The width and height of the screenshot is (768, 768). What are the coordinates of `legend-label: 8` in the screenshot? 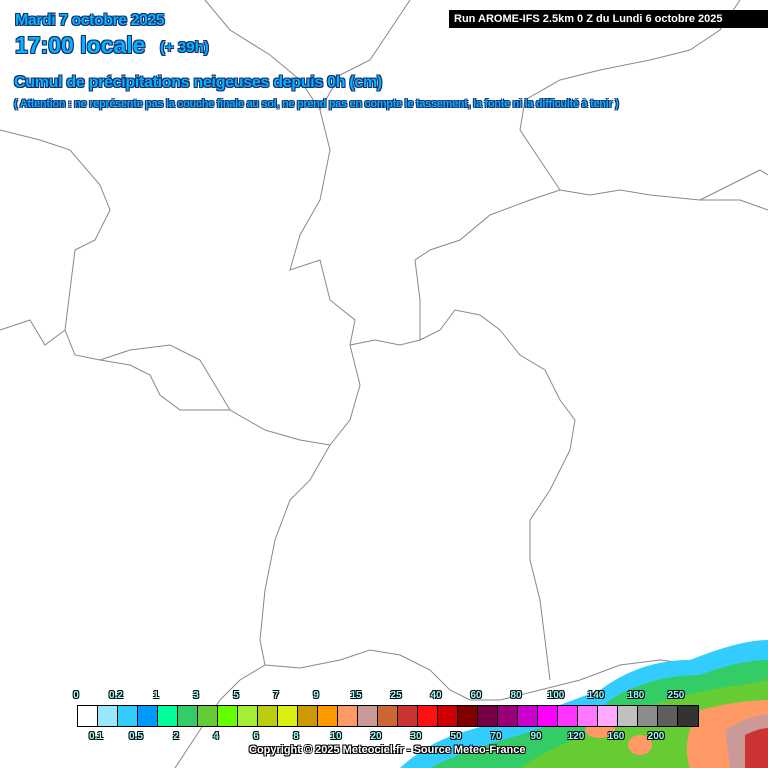 It's located at (296, 736).